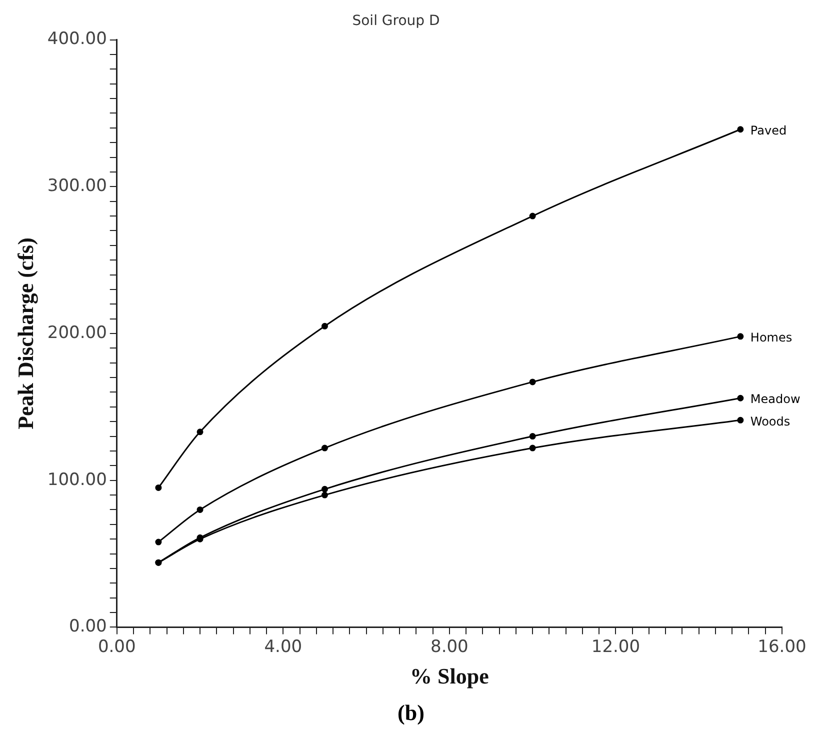  I want to click on y-tick-label: 300.00, so click(77, 186).